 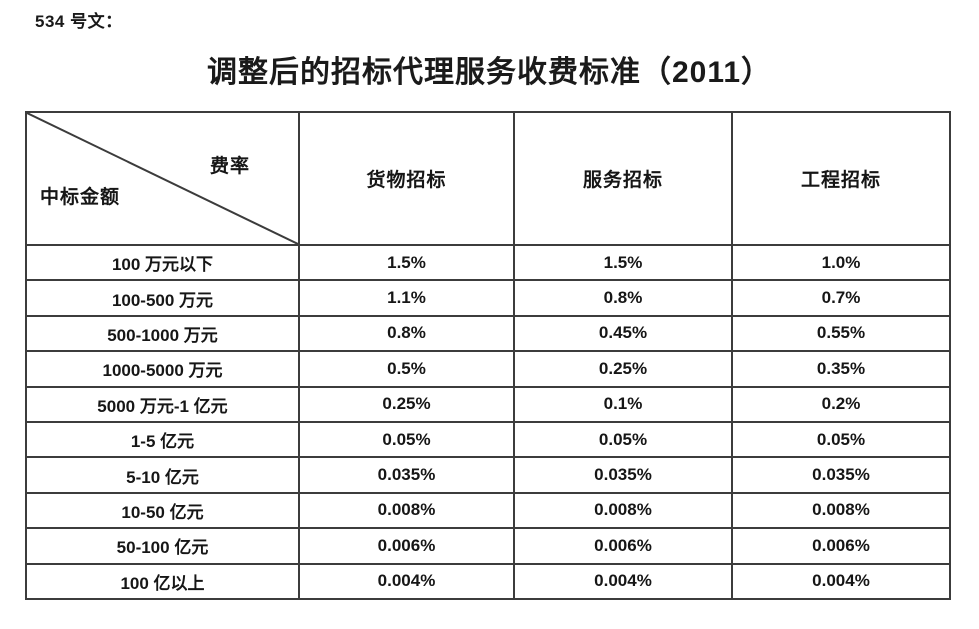 I want to click on table-row: 100 万元以下 1.5% 1.5% 1.0%, so click(x=488, y=262).